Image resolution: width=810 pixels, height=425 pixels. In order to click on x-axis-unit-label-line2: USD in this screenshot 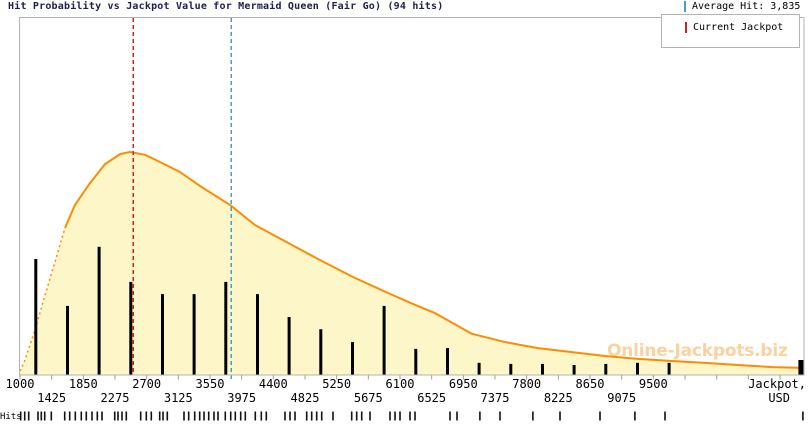, I will do `click(779, 398)`.